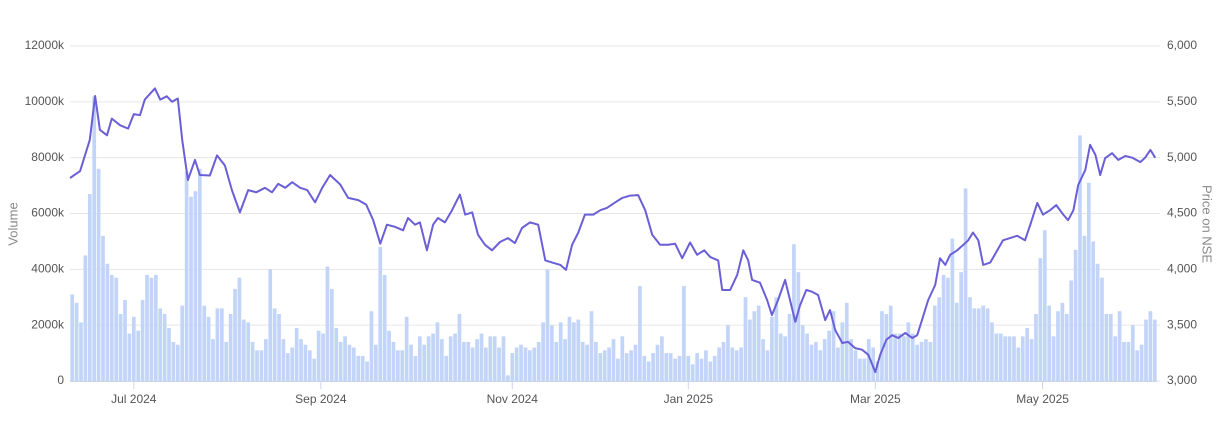 This screenshot has height=429, width=1222. What do you see at coordinates (48, 157) in the screenshot?
I see `y-tick-label: 8000k` at bounding box center [48, 157].